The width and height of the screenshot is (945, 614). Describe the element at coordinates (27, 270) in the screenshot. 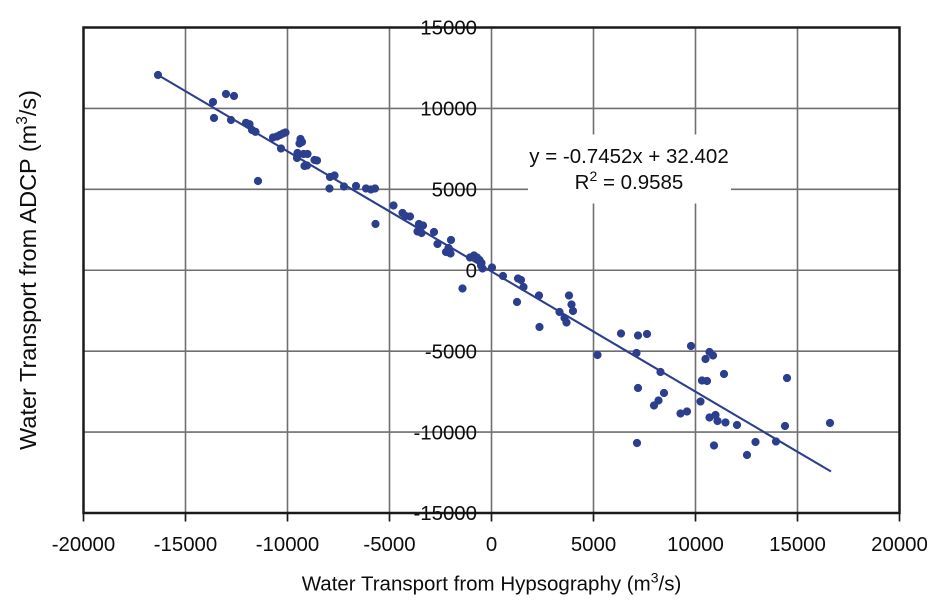

I see `svg-text:Water Transport from ADCP (m3/: Water Transport from ADCP (m3/s)` at that location.